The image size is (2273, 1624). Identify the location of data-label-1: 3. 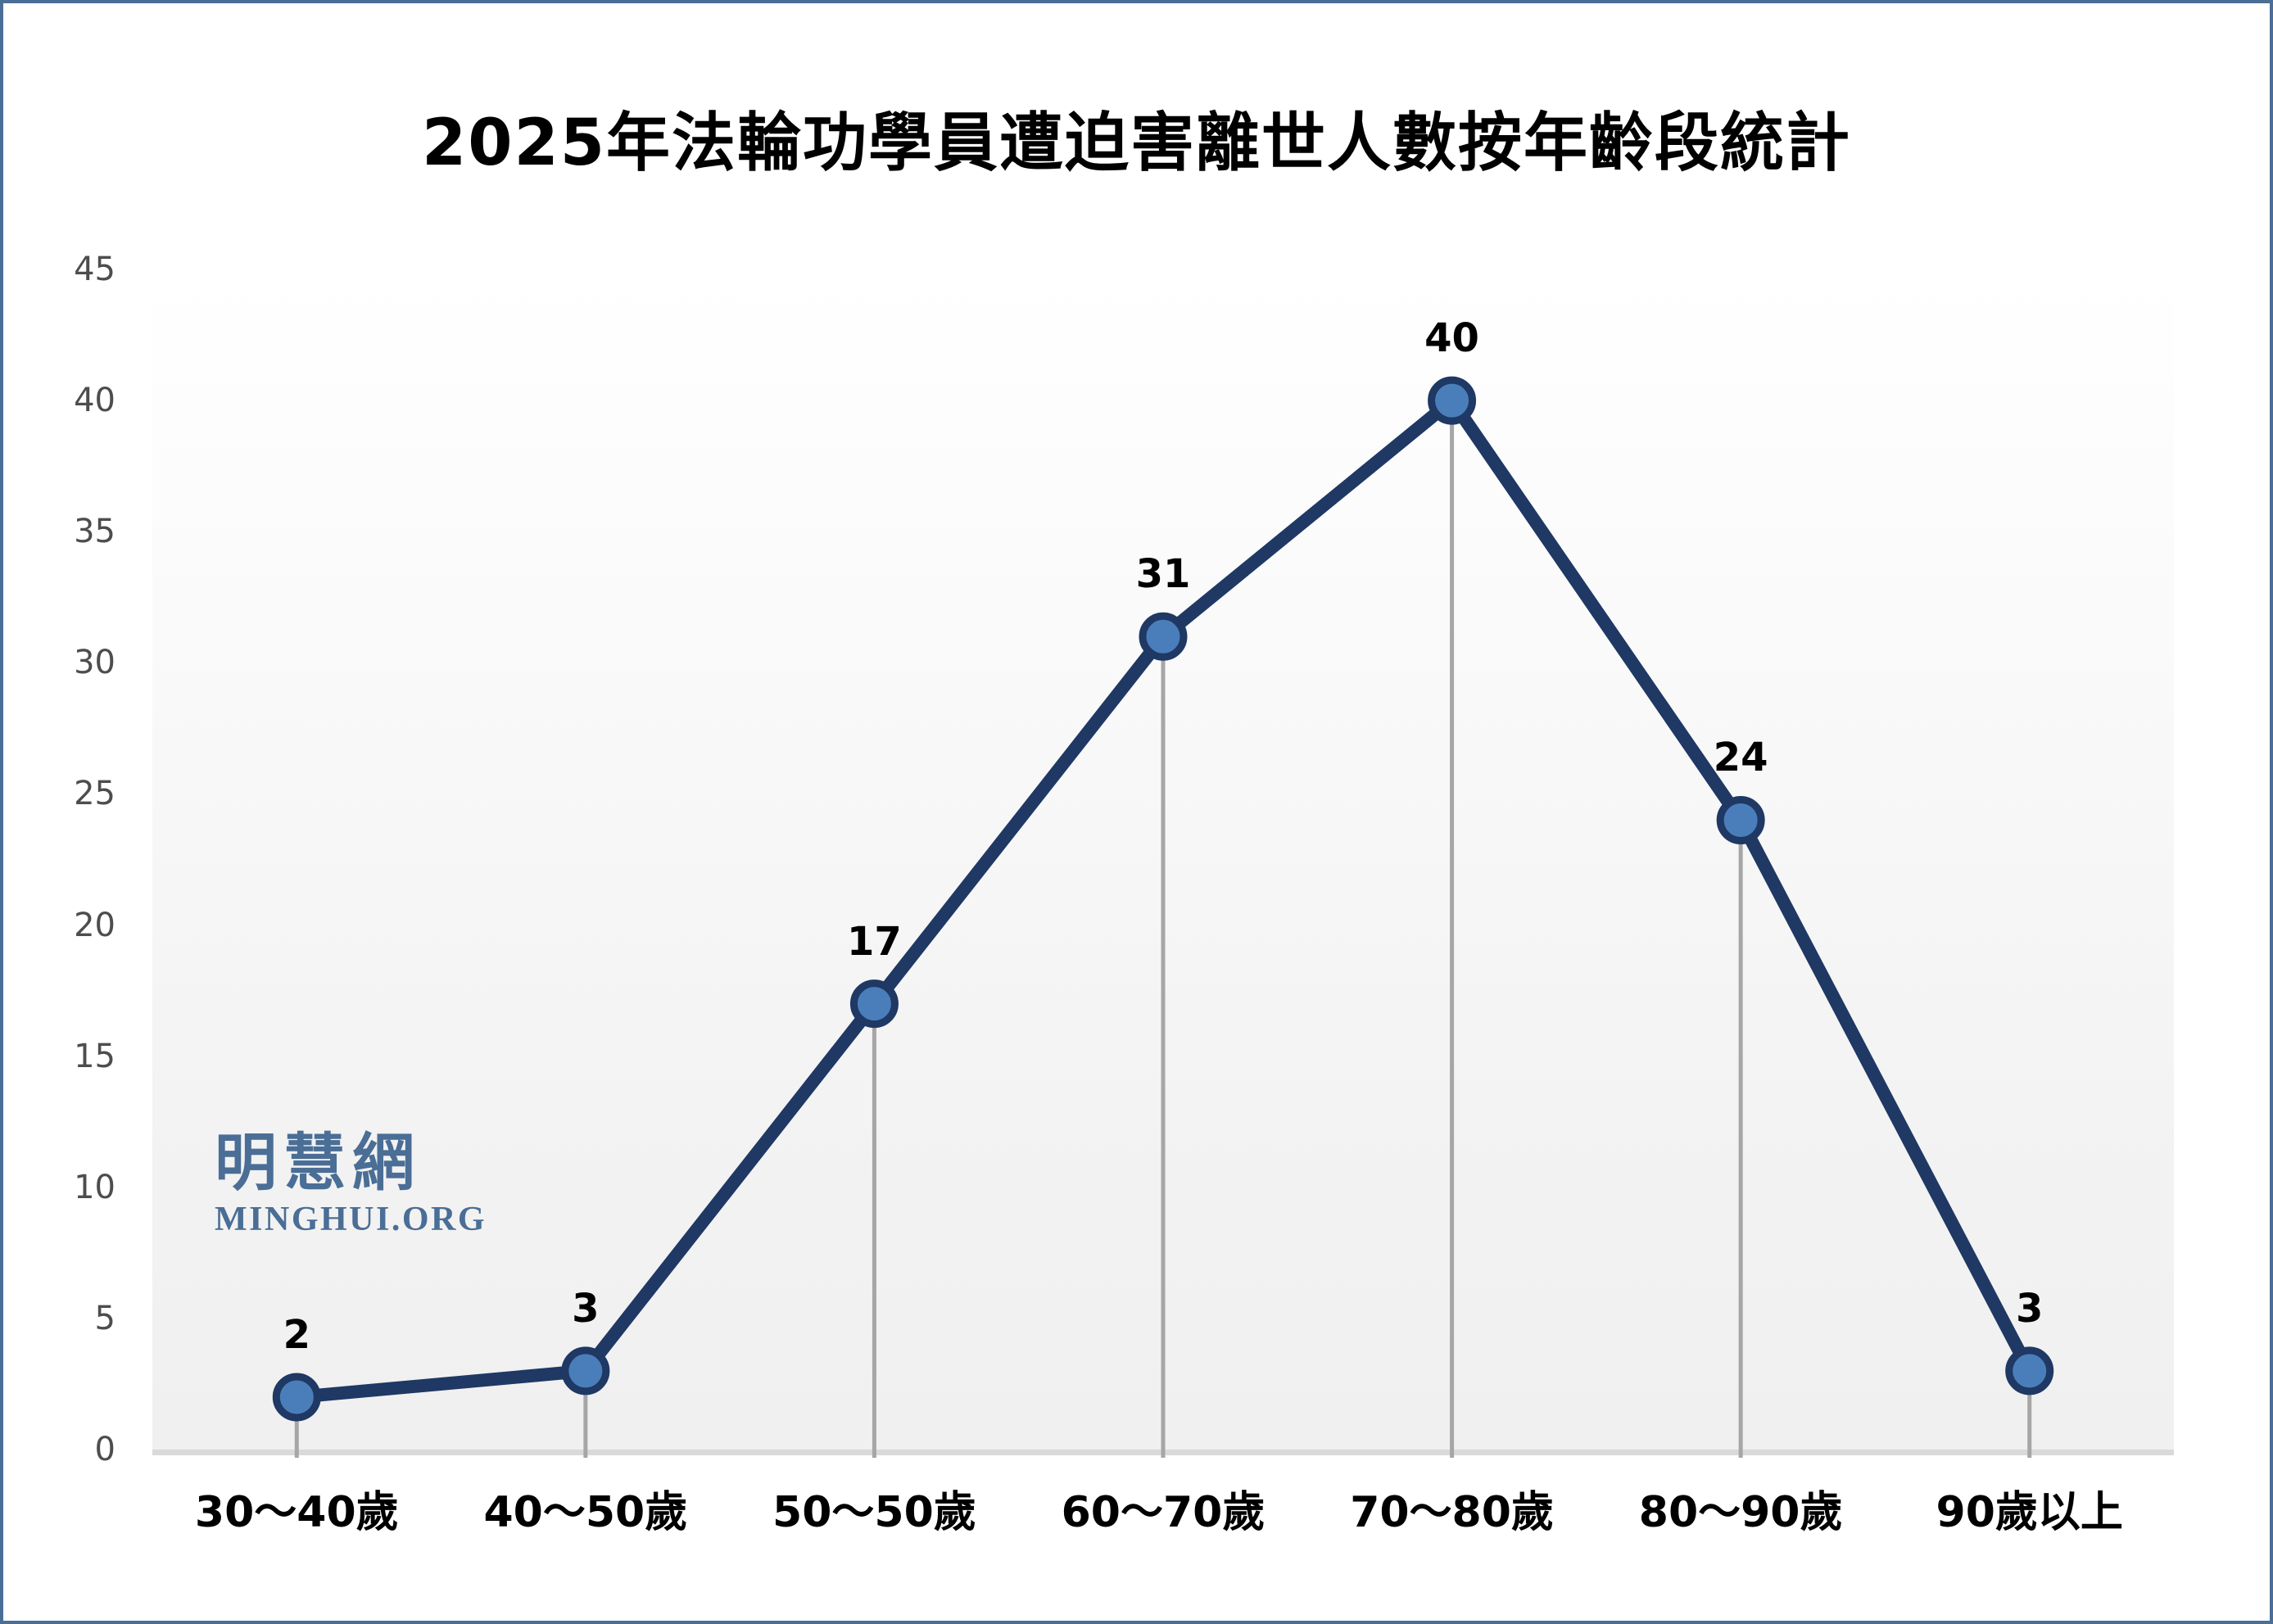
(586, 1309).